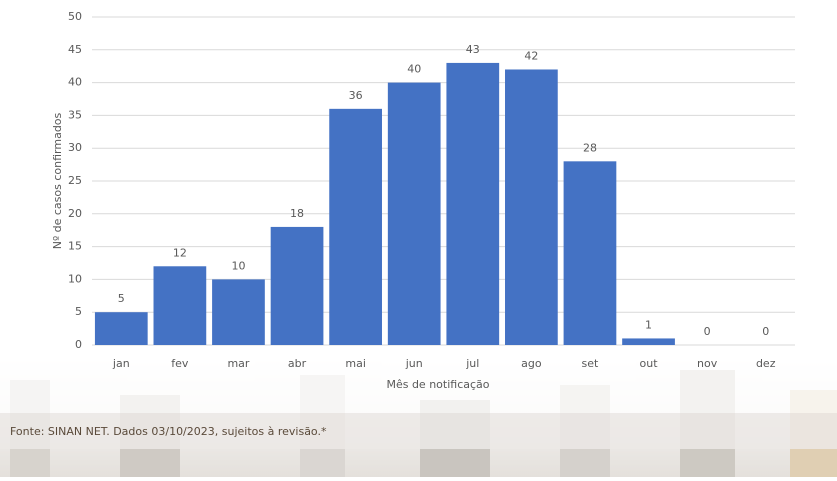  What do you see at coordinates (473, 49) in the screenshot?
I see `data-label: 43` at bounding box center [473, 49].